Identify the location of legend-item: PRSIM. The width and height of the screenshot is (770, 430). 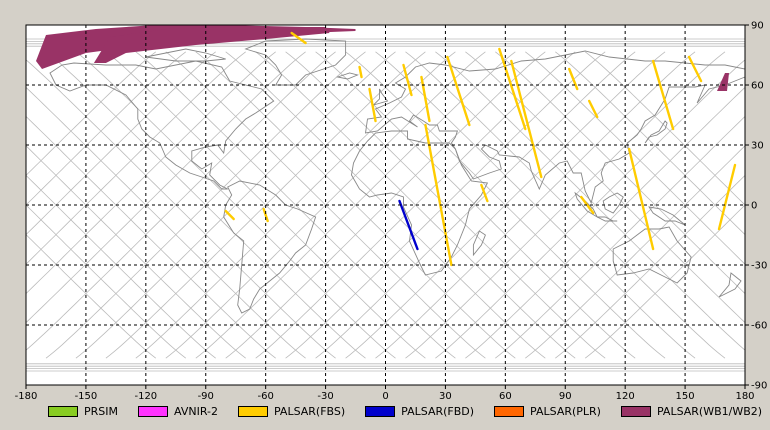
(83, 411).